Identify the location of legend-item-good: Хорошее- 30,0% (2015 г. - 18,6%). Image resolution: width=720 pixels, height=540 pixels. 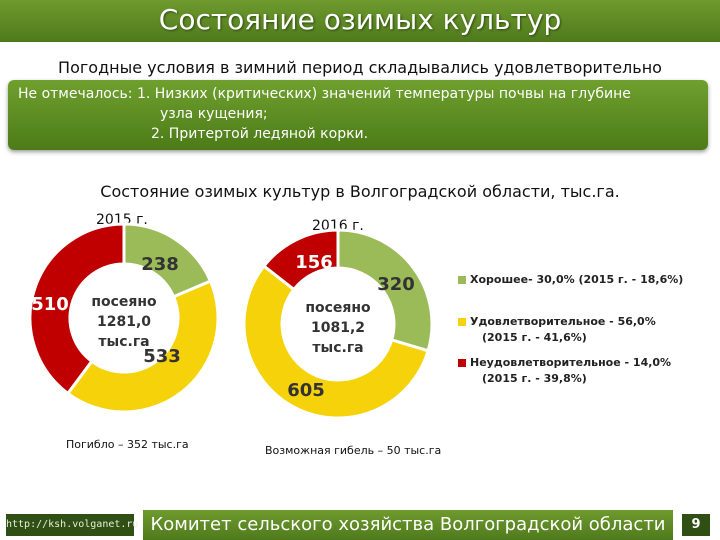
(571, 280).